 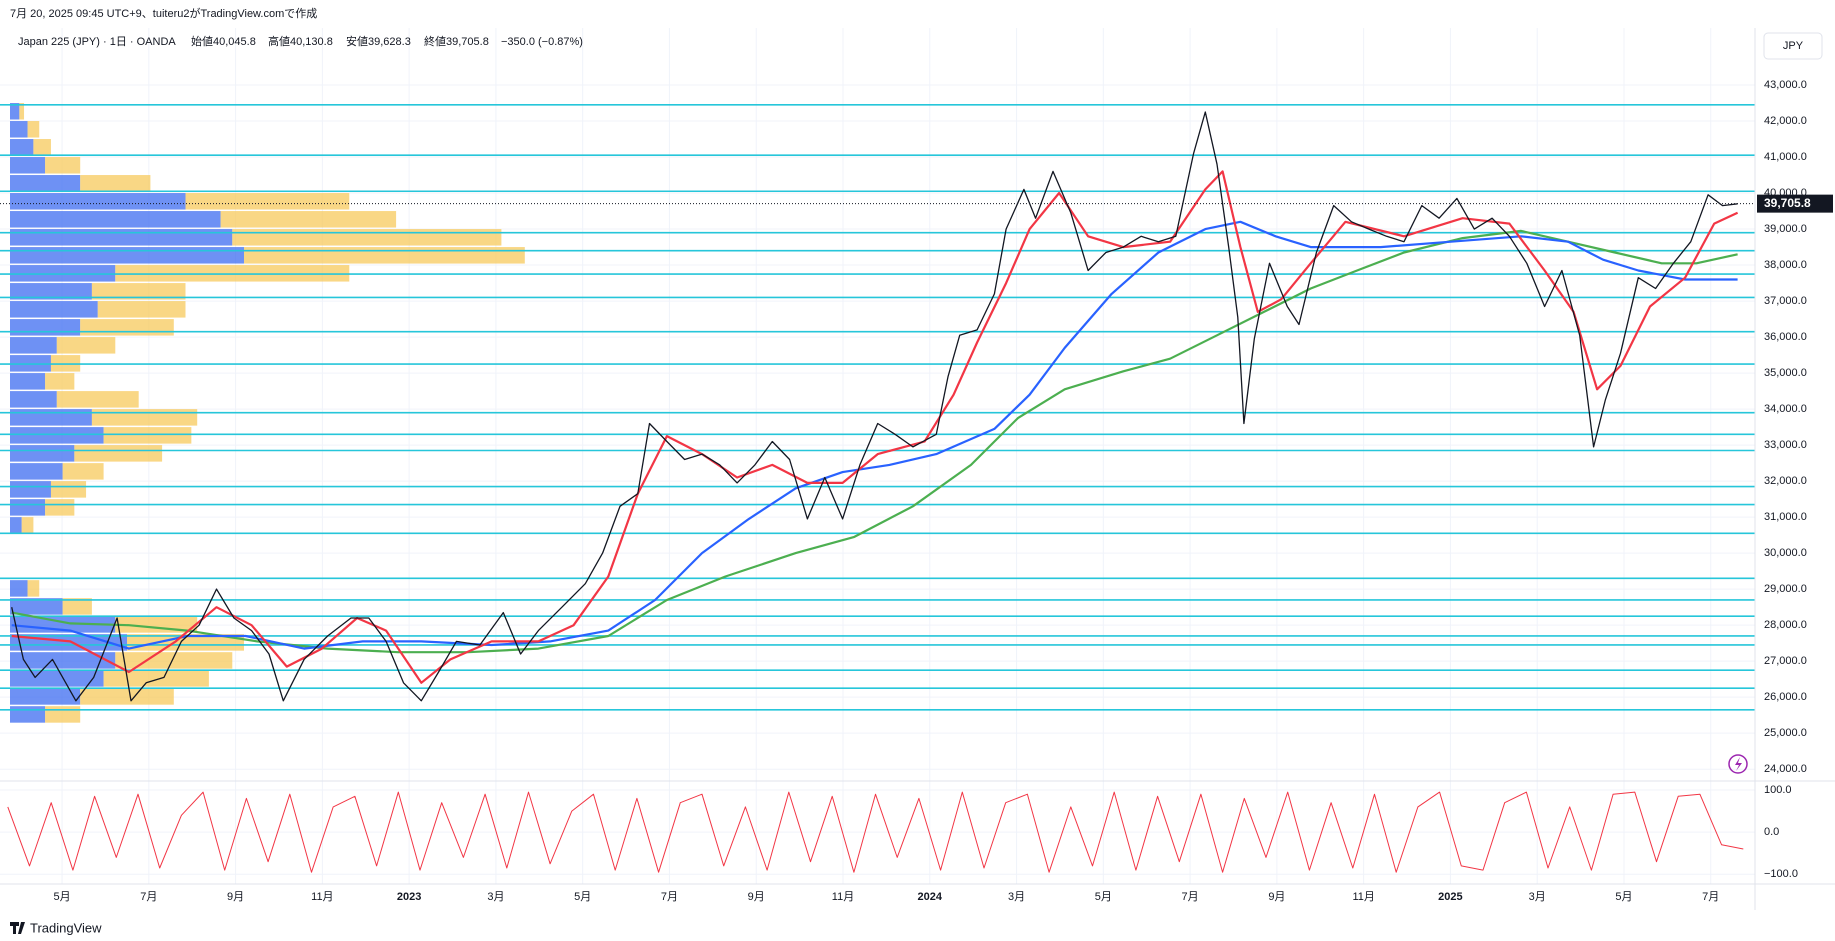 I want to click on alert-bolt, so click(x=1738, y=764).